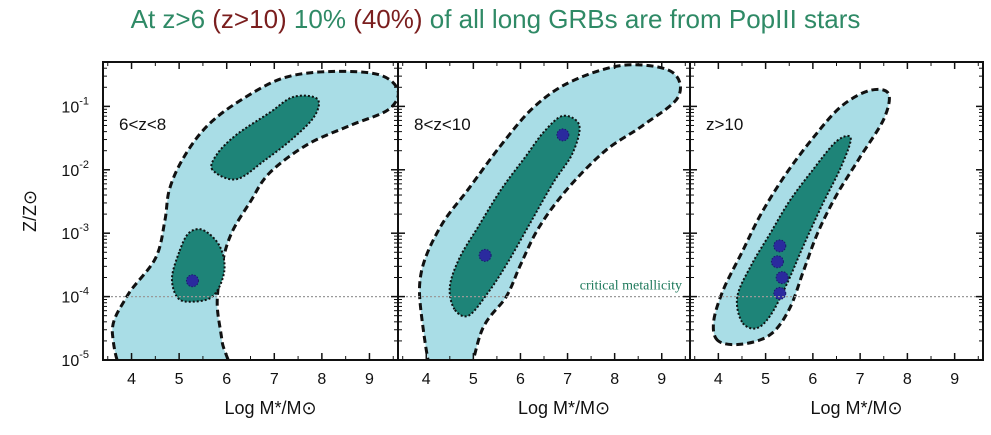 The height and width of the screenshot is (435, 991). I want to click on y-tick-label: 10⁻³, so click(75, 232).